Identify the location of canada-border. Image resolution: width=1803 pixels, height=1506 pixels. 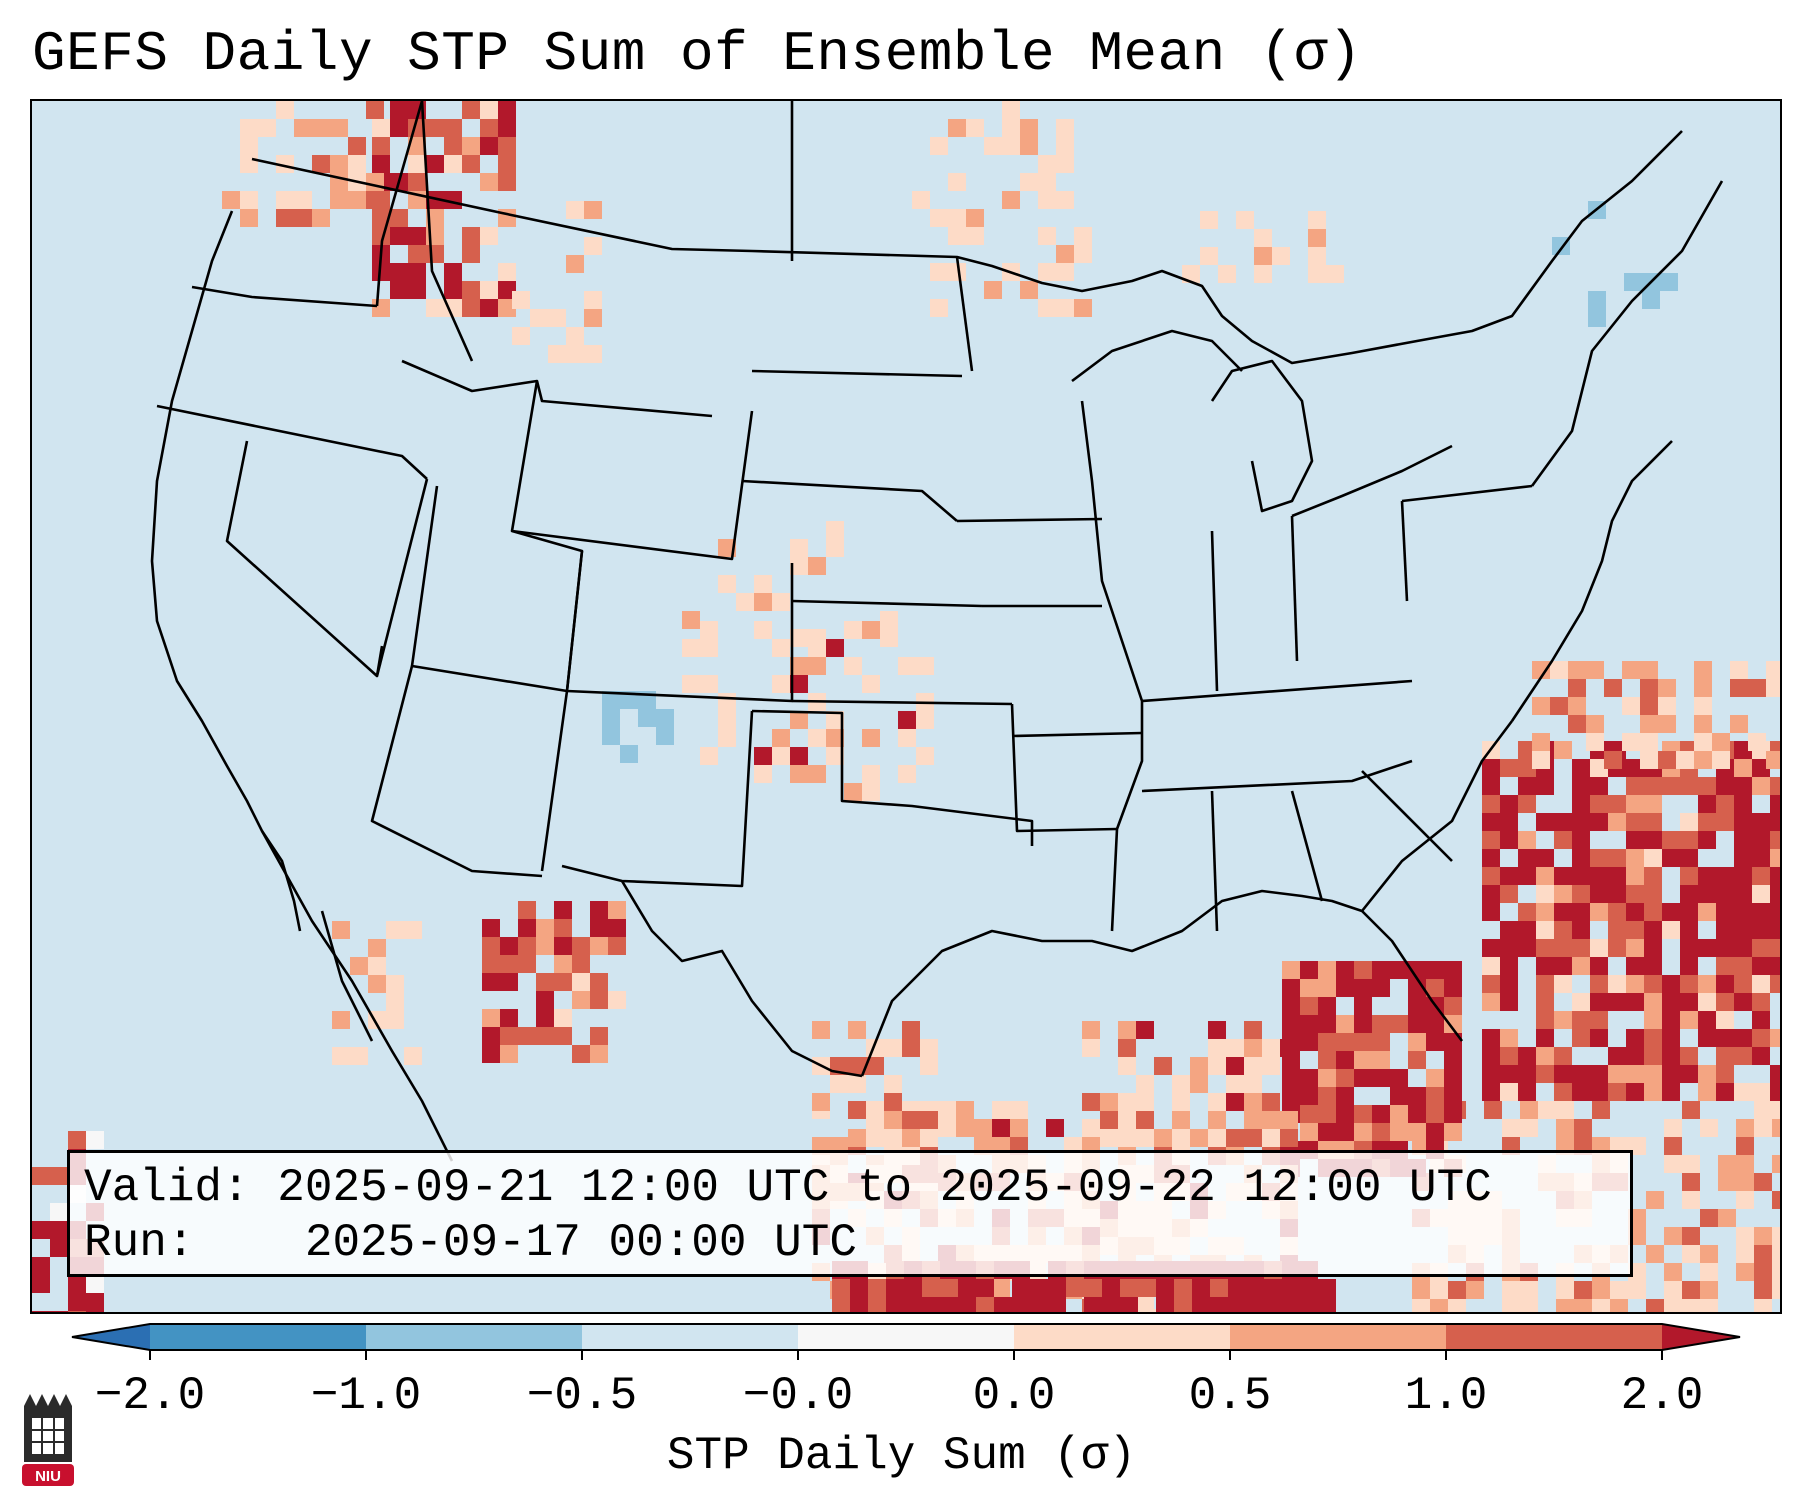
(967, 247).